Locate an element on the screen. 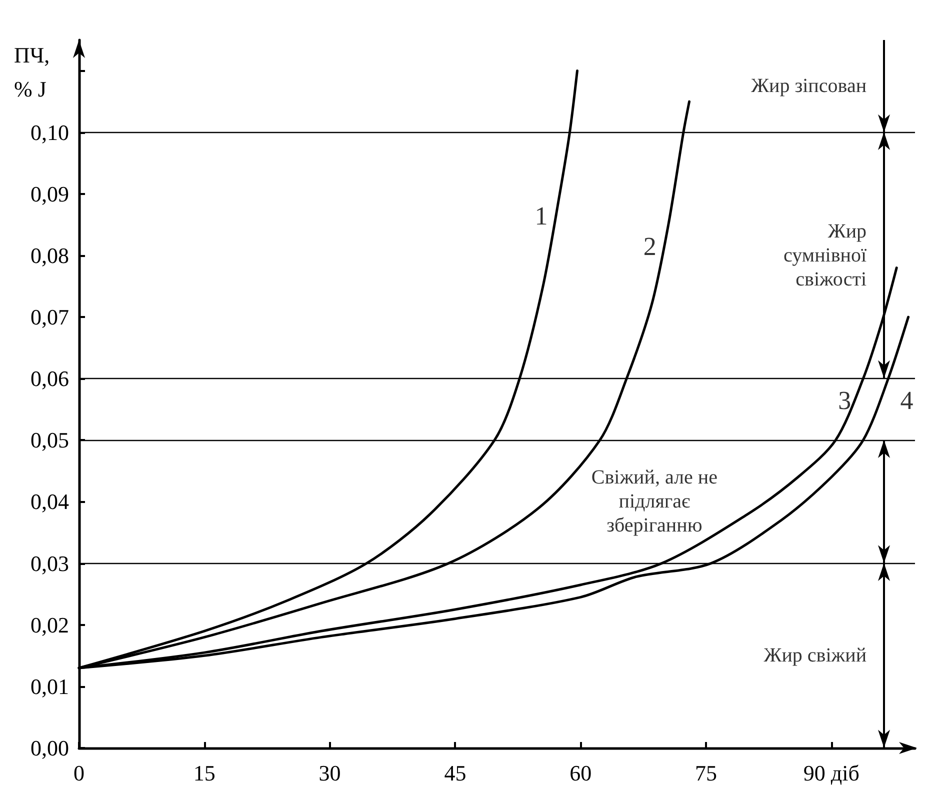  x-tick-label: 90 діб is located at coordinates (831, 773).